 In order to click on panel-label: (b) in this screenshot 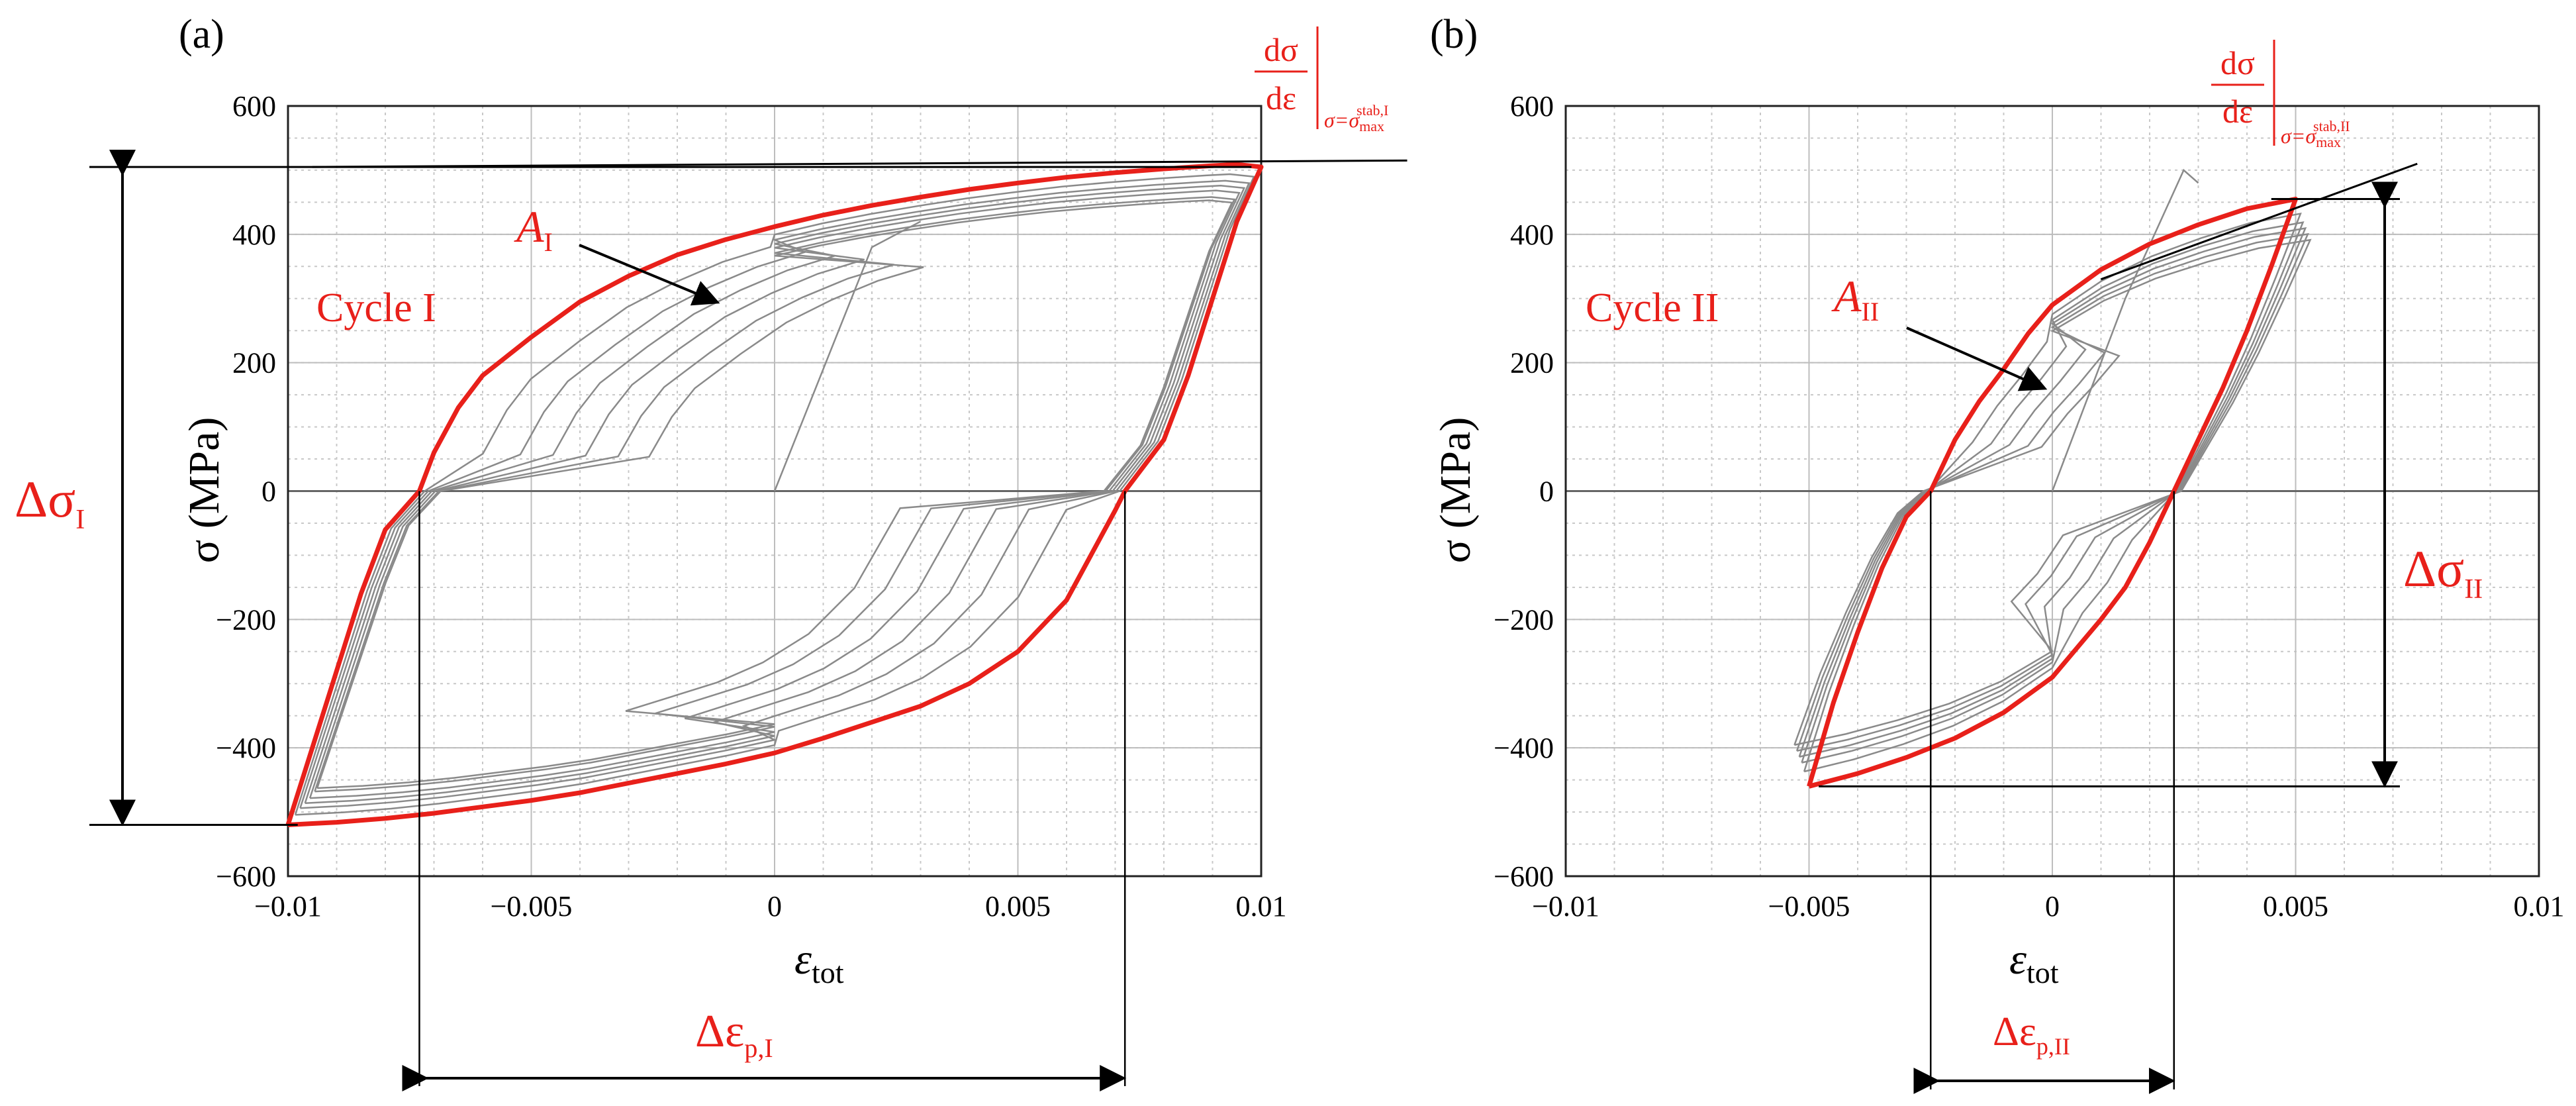, I will do `click(1454, 34)`.